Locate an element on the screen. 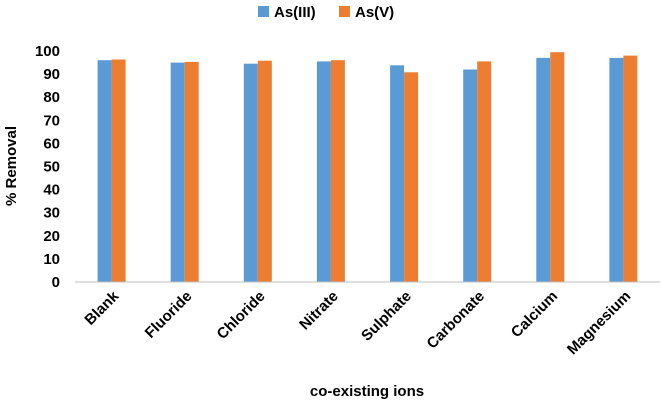  legend-label: As(V) is located at coordinates (374, 12).